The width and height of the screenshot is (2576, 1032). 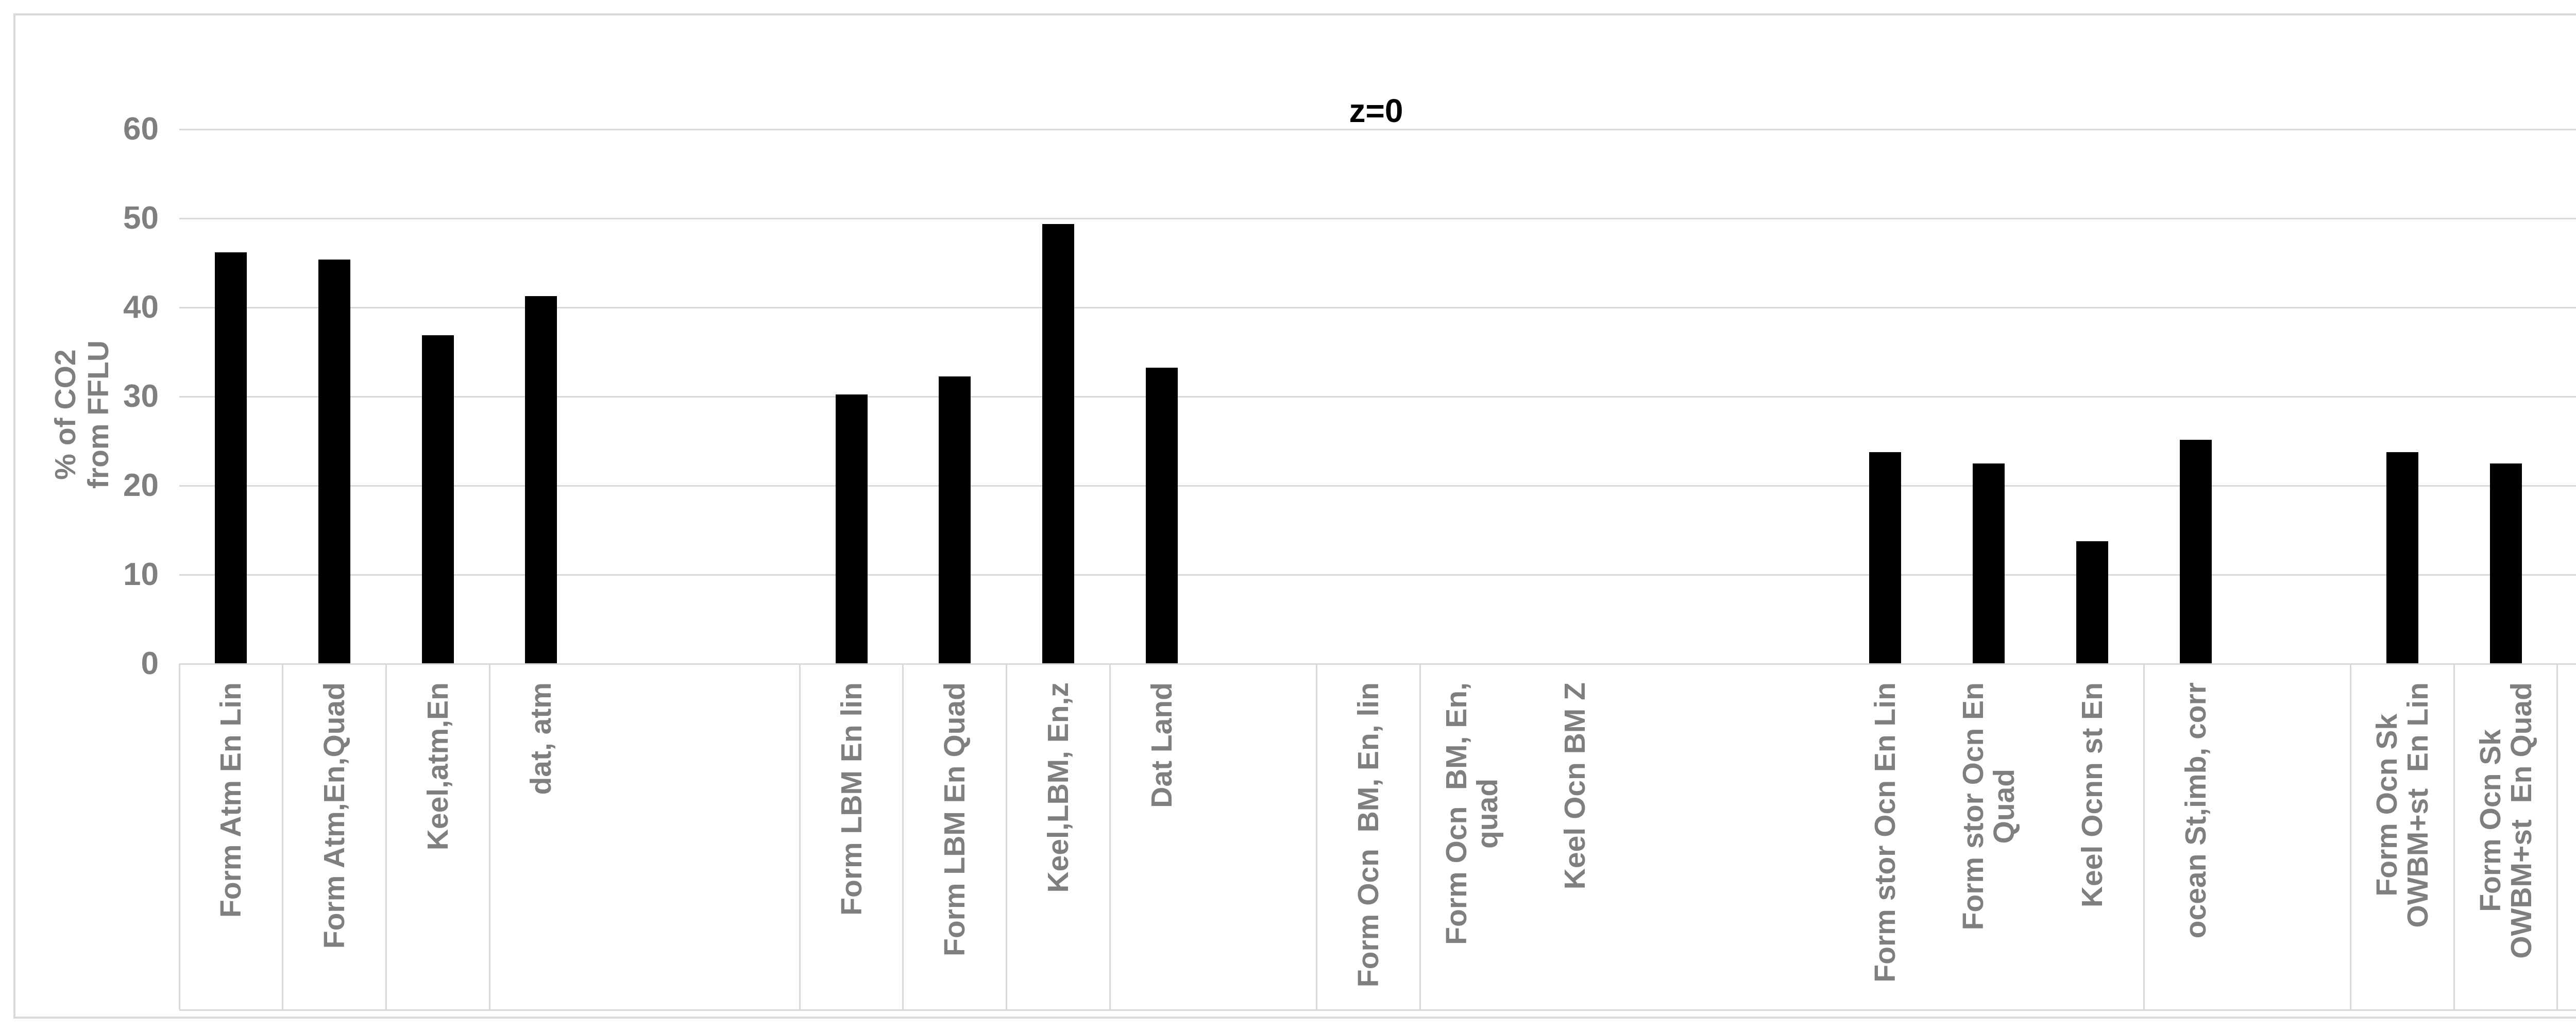 I want to click on y-tick-label: 60, so click(x=141, y=129).